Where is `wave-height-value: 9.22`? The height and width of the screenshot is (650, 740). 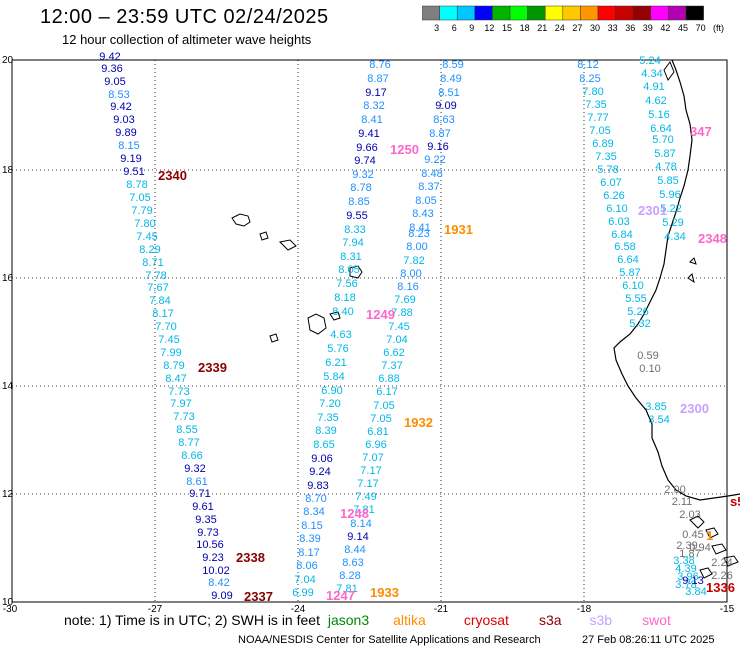 wave-height-value: 9.22 is located at coordinates (434, 160).